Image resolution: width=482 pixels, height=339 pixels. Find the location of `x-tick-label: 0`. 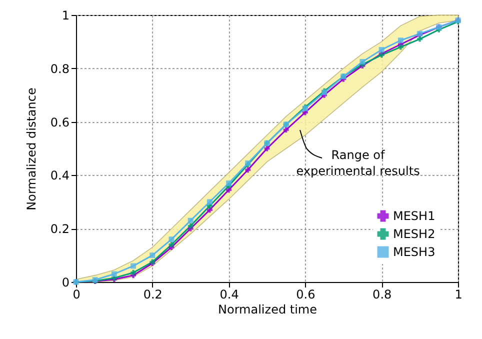

x-tick-label: 0 is located at coordinates (76, 295).